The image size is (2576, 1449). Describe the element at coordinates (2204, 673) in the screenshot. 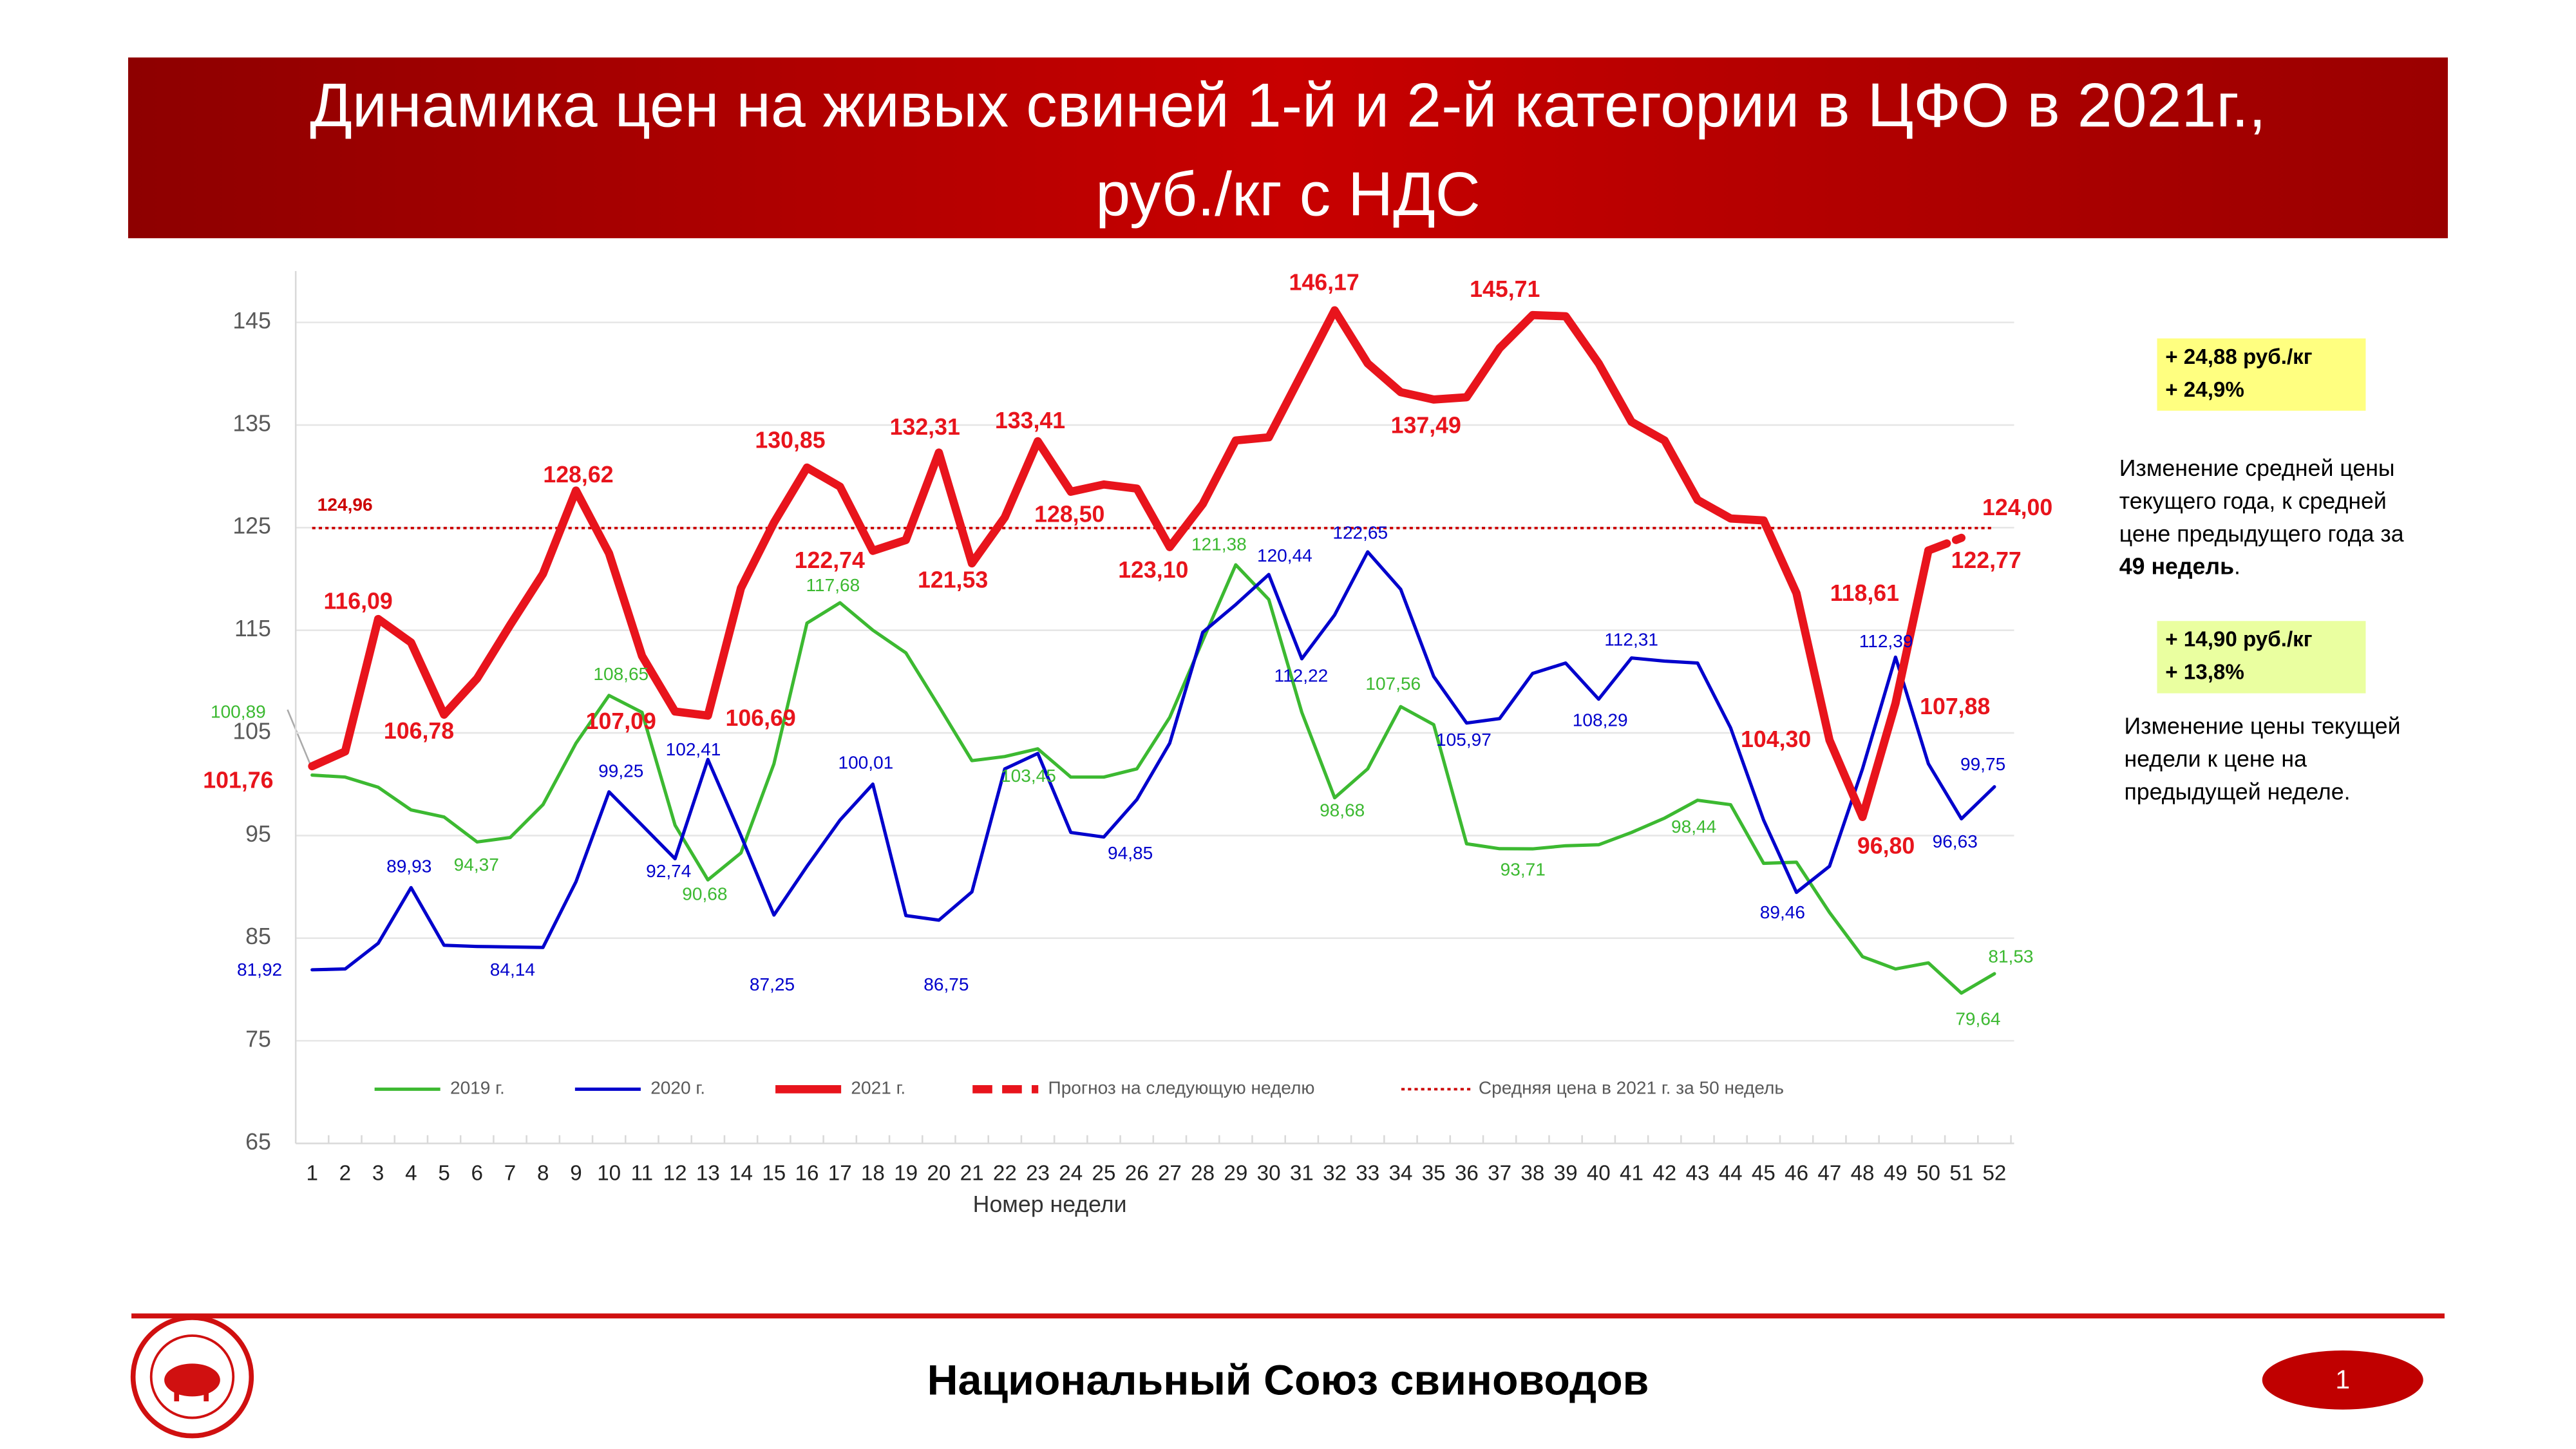

I see `note-box-text: + 13,8%` at that location.